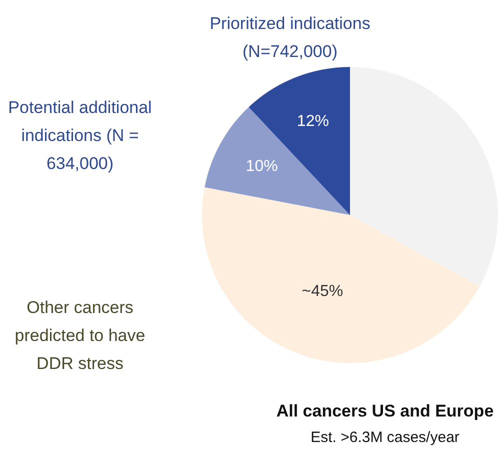 This screenshot has width=499, height=461. What do you see at coordinates (80, 336) in the screenshot?
I see `slice-label: Other cancers predicted to have DDR stress` at bounding box center [80, 336].